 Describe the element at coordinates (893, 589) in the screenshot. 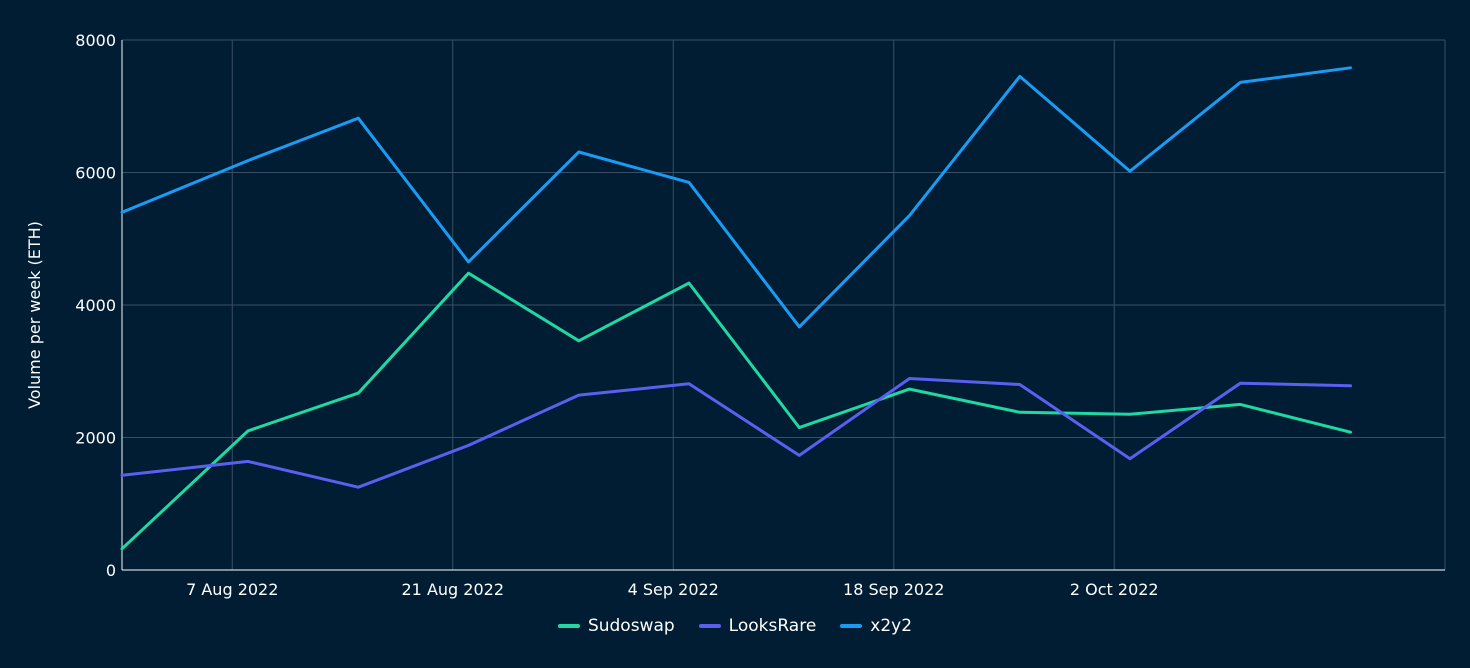

I see `x-tick-label: 18 Sep 2022` at that location.